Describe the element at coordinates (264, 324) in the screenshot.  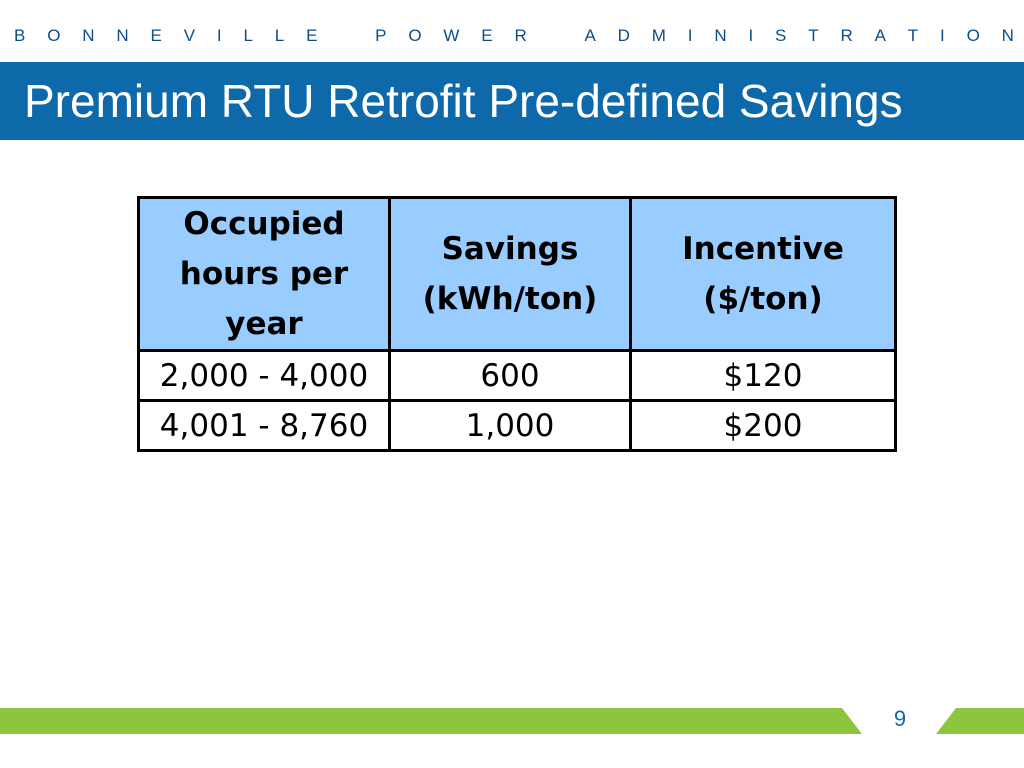
I see `header-line: year` at that location.